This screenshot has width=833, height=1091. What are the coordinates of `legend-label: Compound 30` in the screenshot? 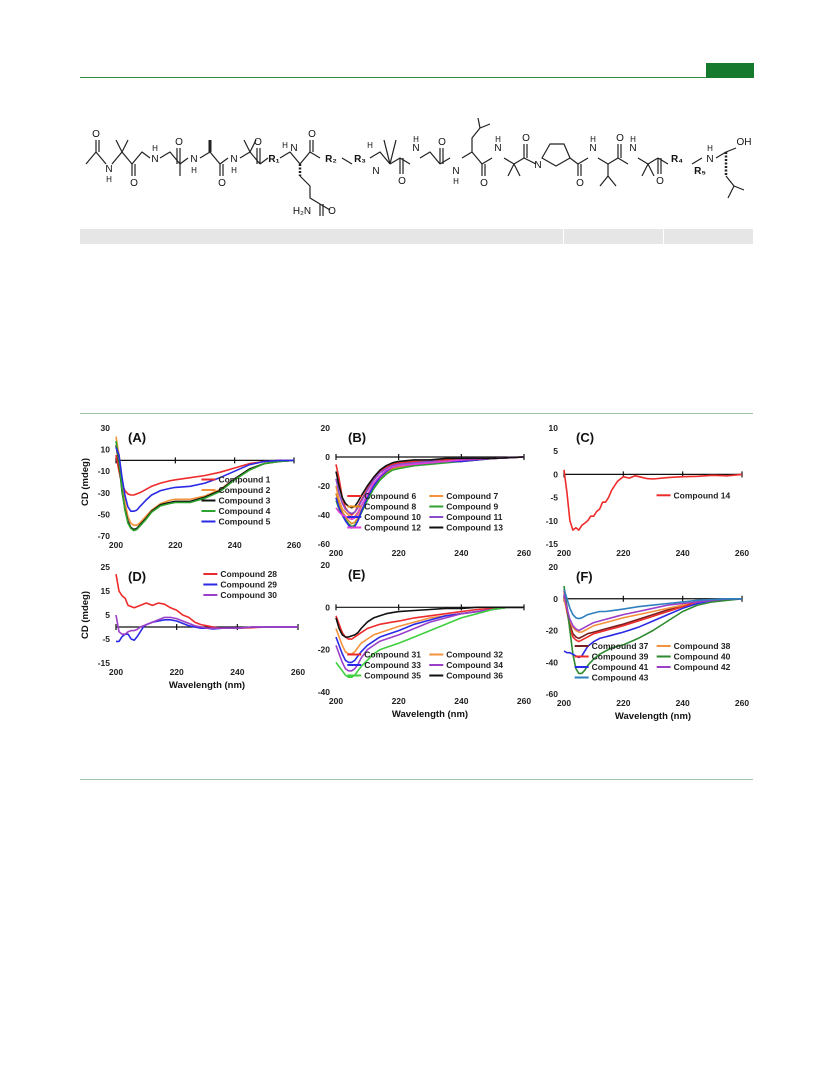 It's located at (248, 595).